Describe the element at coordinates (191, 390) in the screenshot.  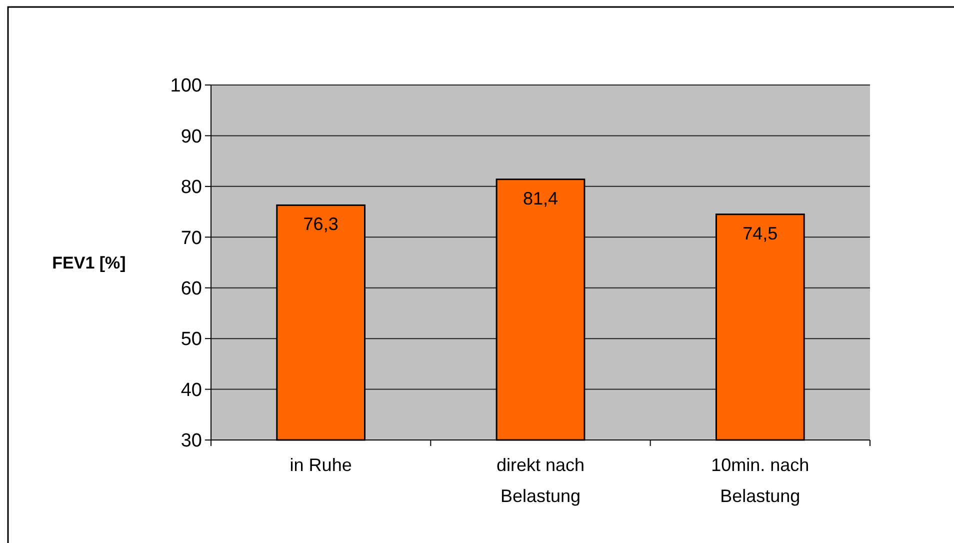
I see `y-tick-label: 40` at that location.